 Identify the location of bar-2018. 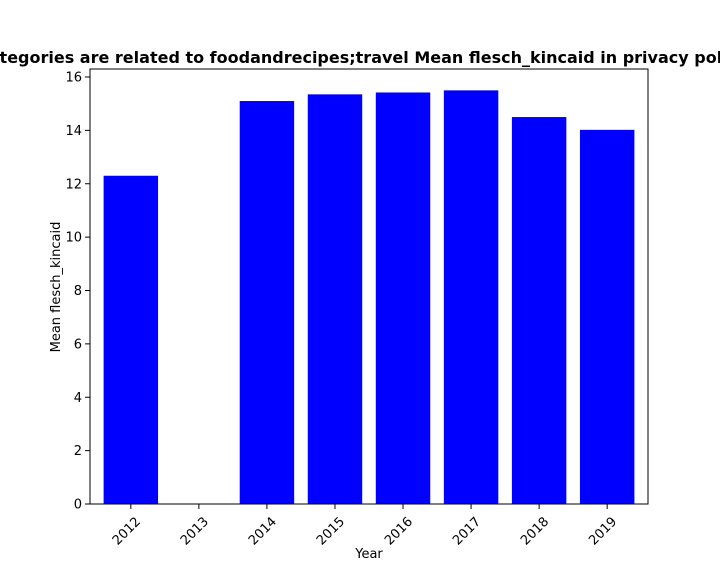
(539, 310).